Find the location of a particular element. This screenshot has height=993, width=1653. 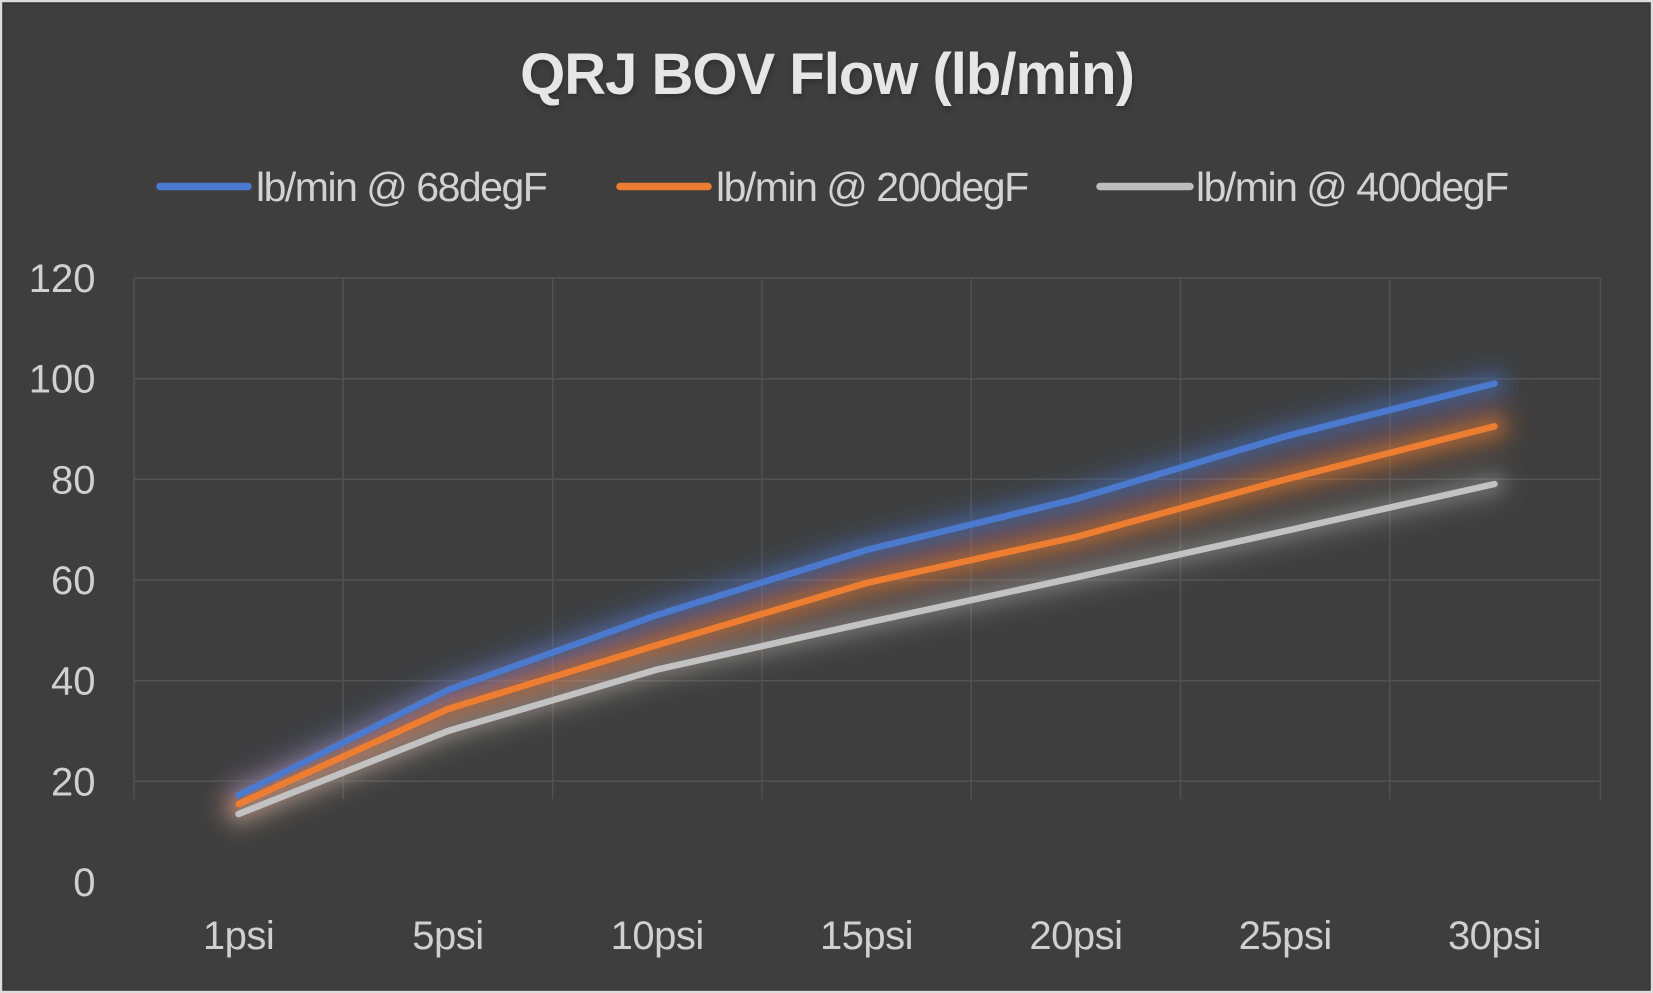

svg-text: lb/min @ 68degF is located at coordinates (401, 187).